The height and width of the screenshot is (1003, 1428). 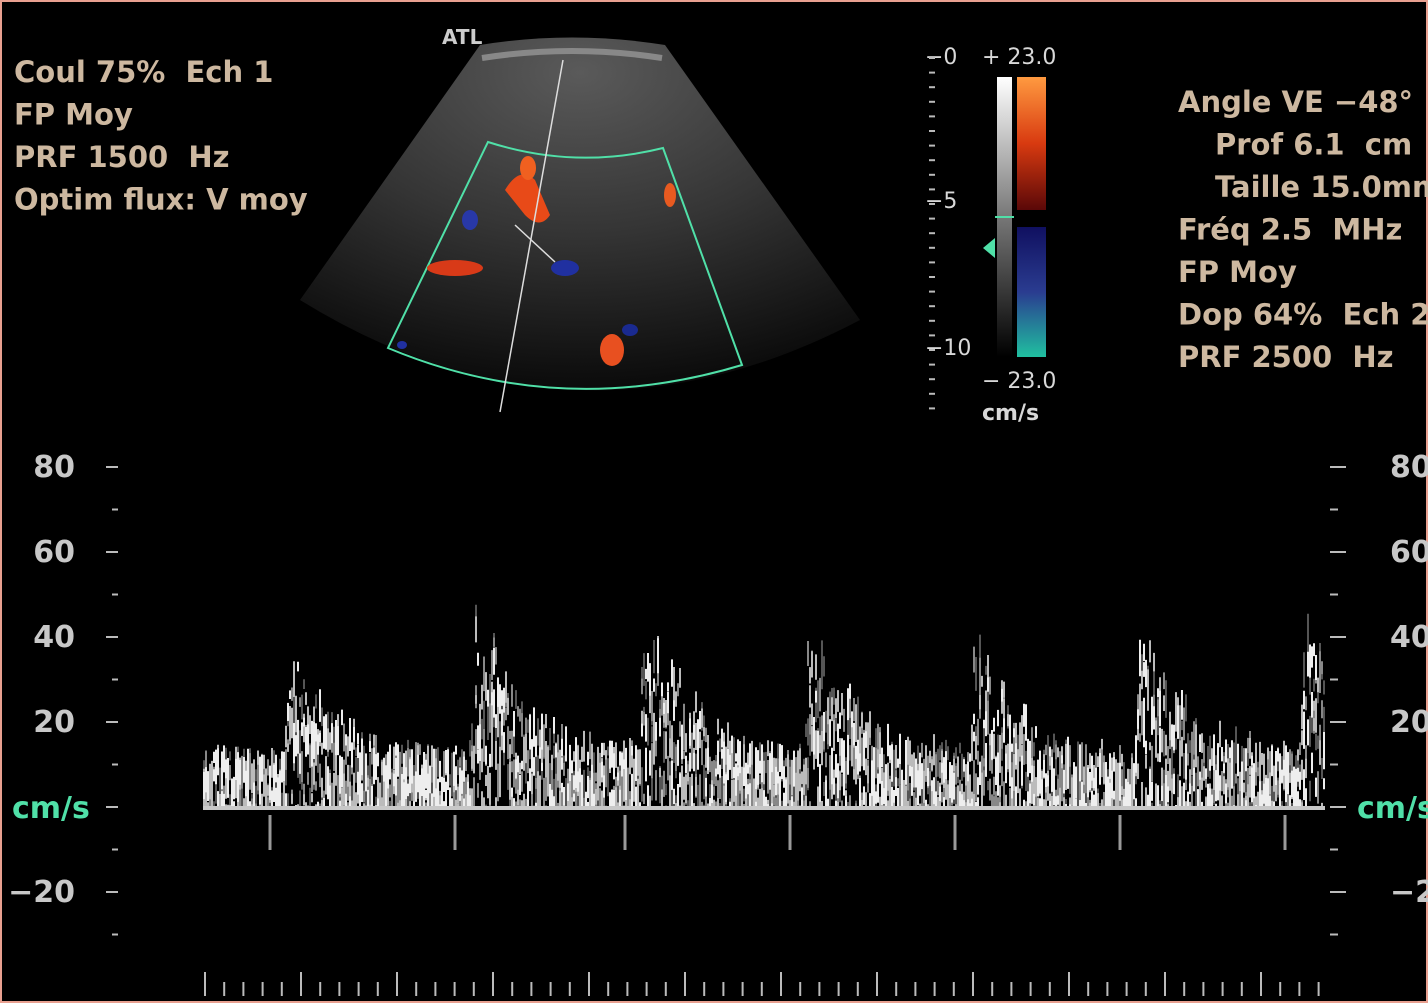 I want to click on setting-line: PRF 1500 Hz, so click(x=122, y=157).